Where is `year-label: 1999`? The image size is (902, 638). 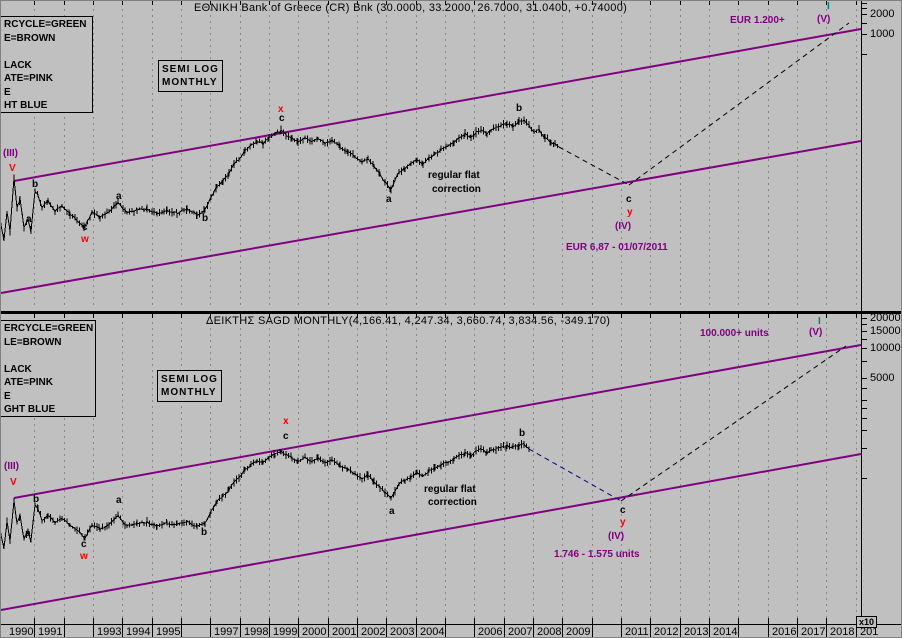 year-label: 1999 is located at coordinates (285, 632).